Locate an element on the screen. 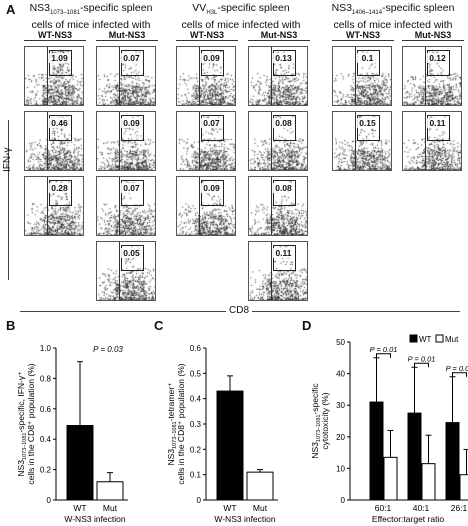 The image size is (468, 526). flow-plot: 0.1 is located at coordinates (362, 76).